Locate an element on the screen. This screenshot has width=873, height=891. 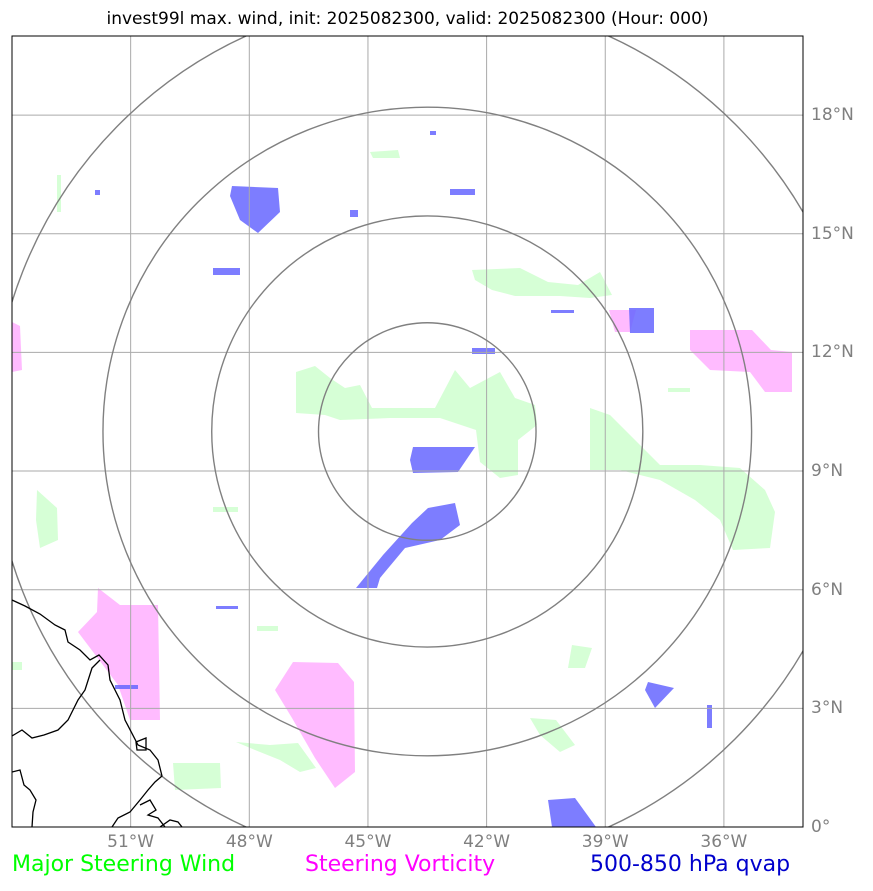
coastline-island is located at coordinates (141, 744).